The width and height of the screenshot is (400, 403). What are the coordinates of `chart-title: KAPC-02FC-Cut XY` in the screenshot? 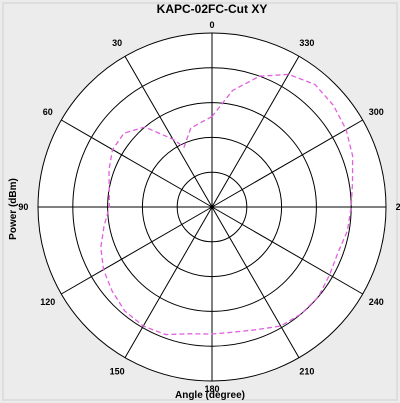 It's located at (212, 9).